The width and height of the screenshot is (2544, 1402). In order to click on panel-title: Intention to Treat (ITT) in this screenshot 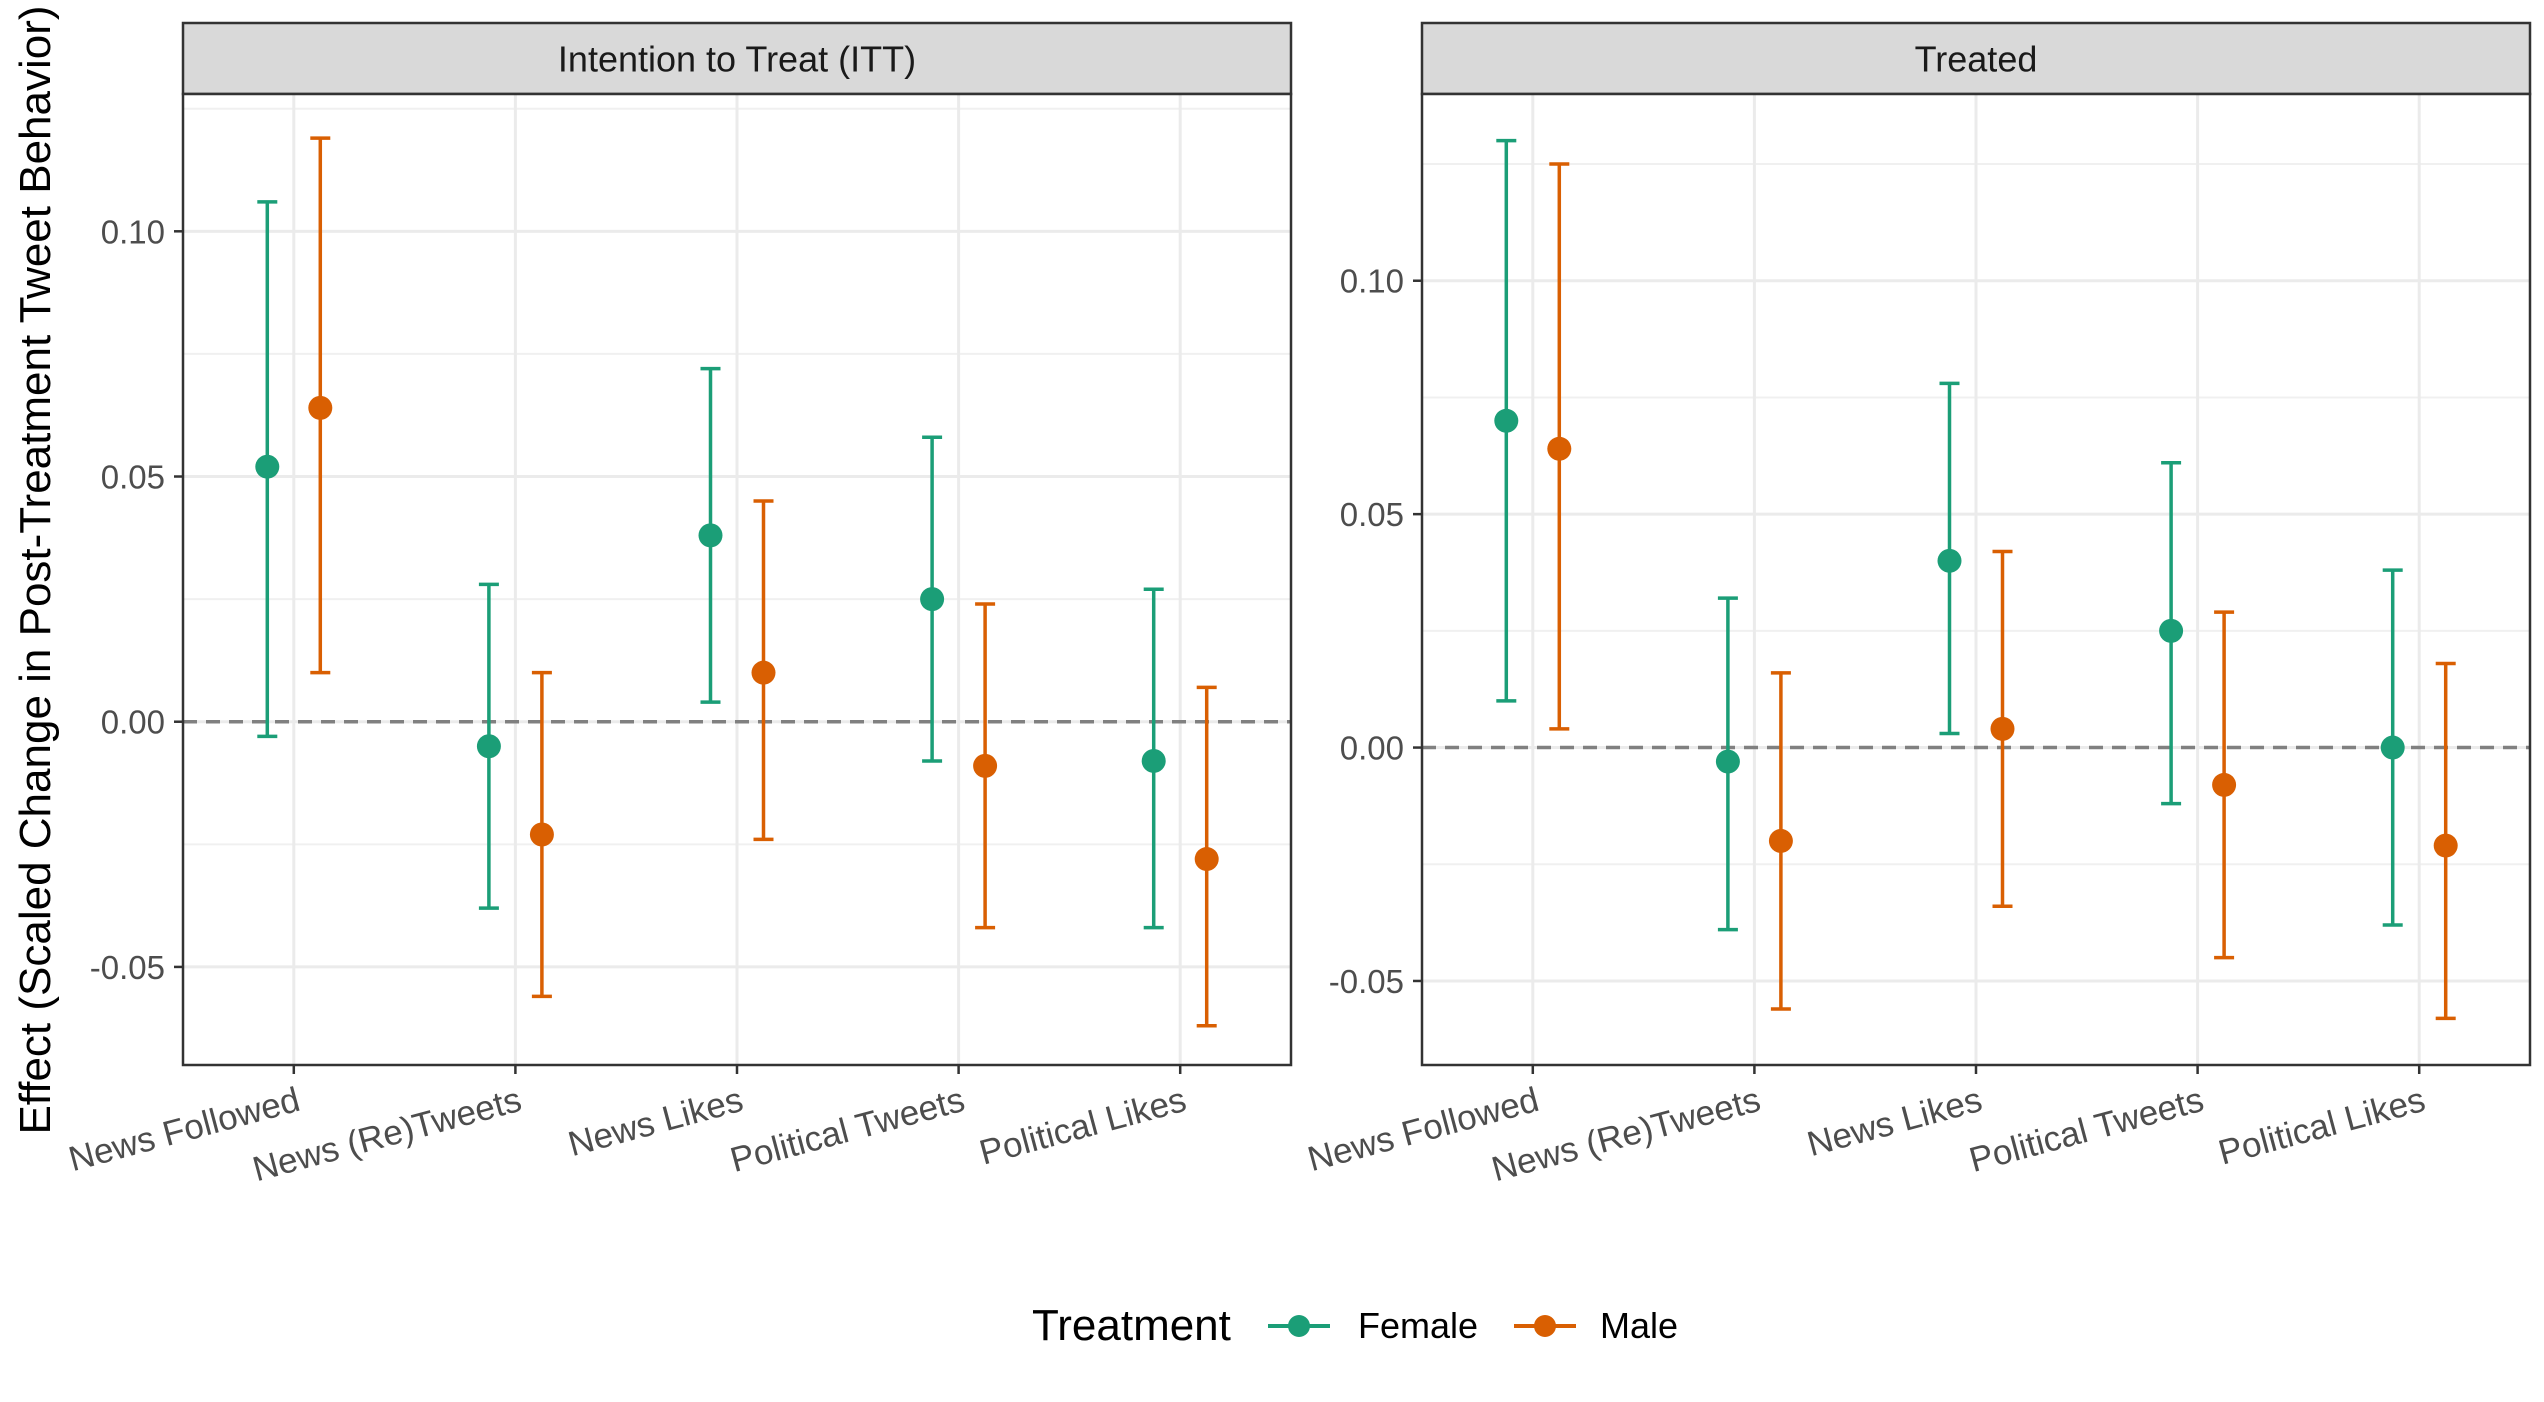, I will do `click(737, 59)`.